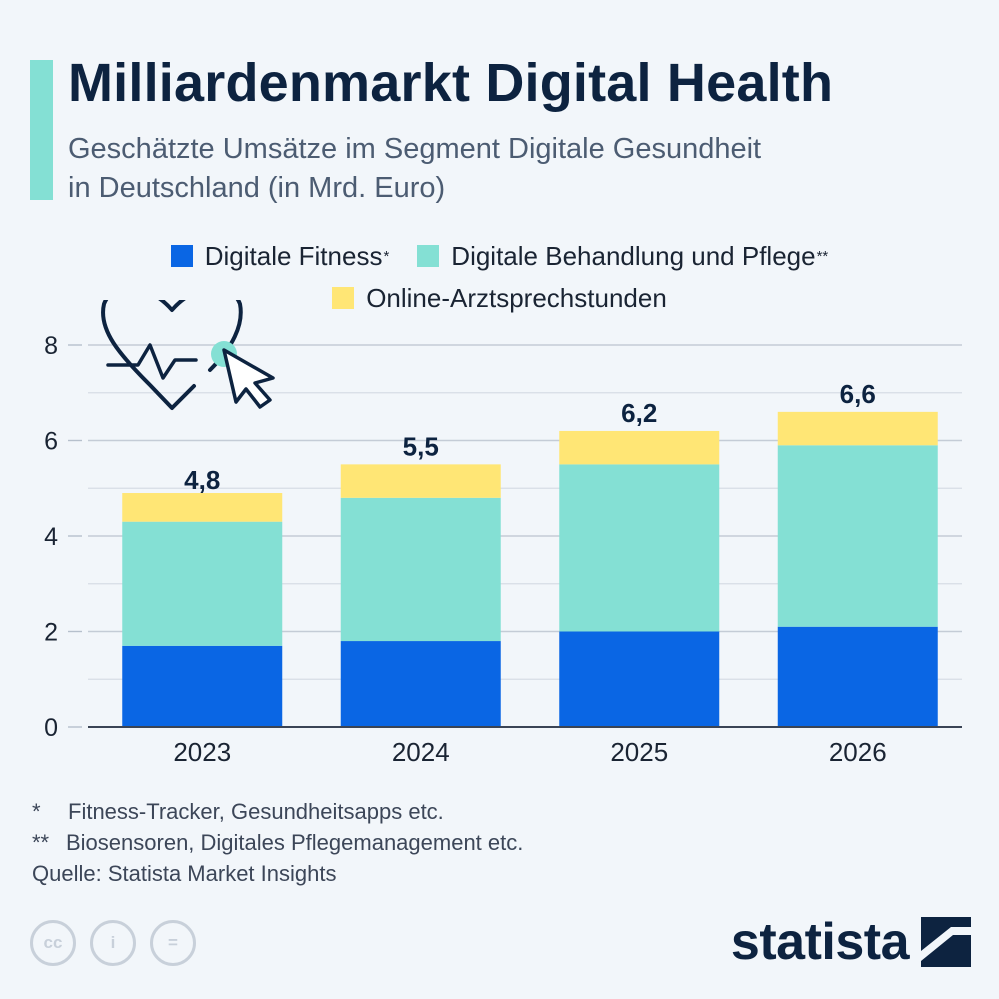 This screenshot has width=999, height=999. I want to click on y-tick-label: 2, so click(51, 633).